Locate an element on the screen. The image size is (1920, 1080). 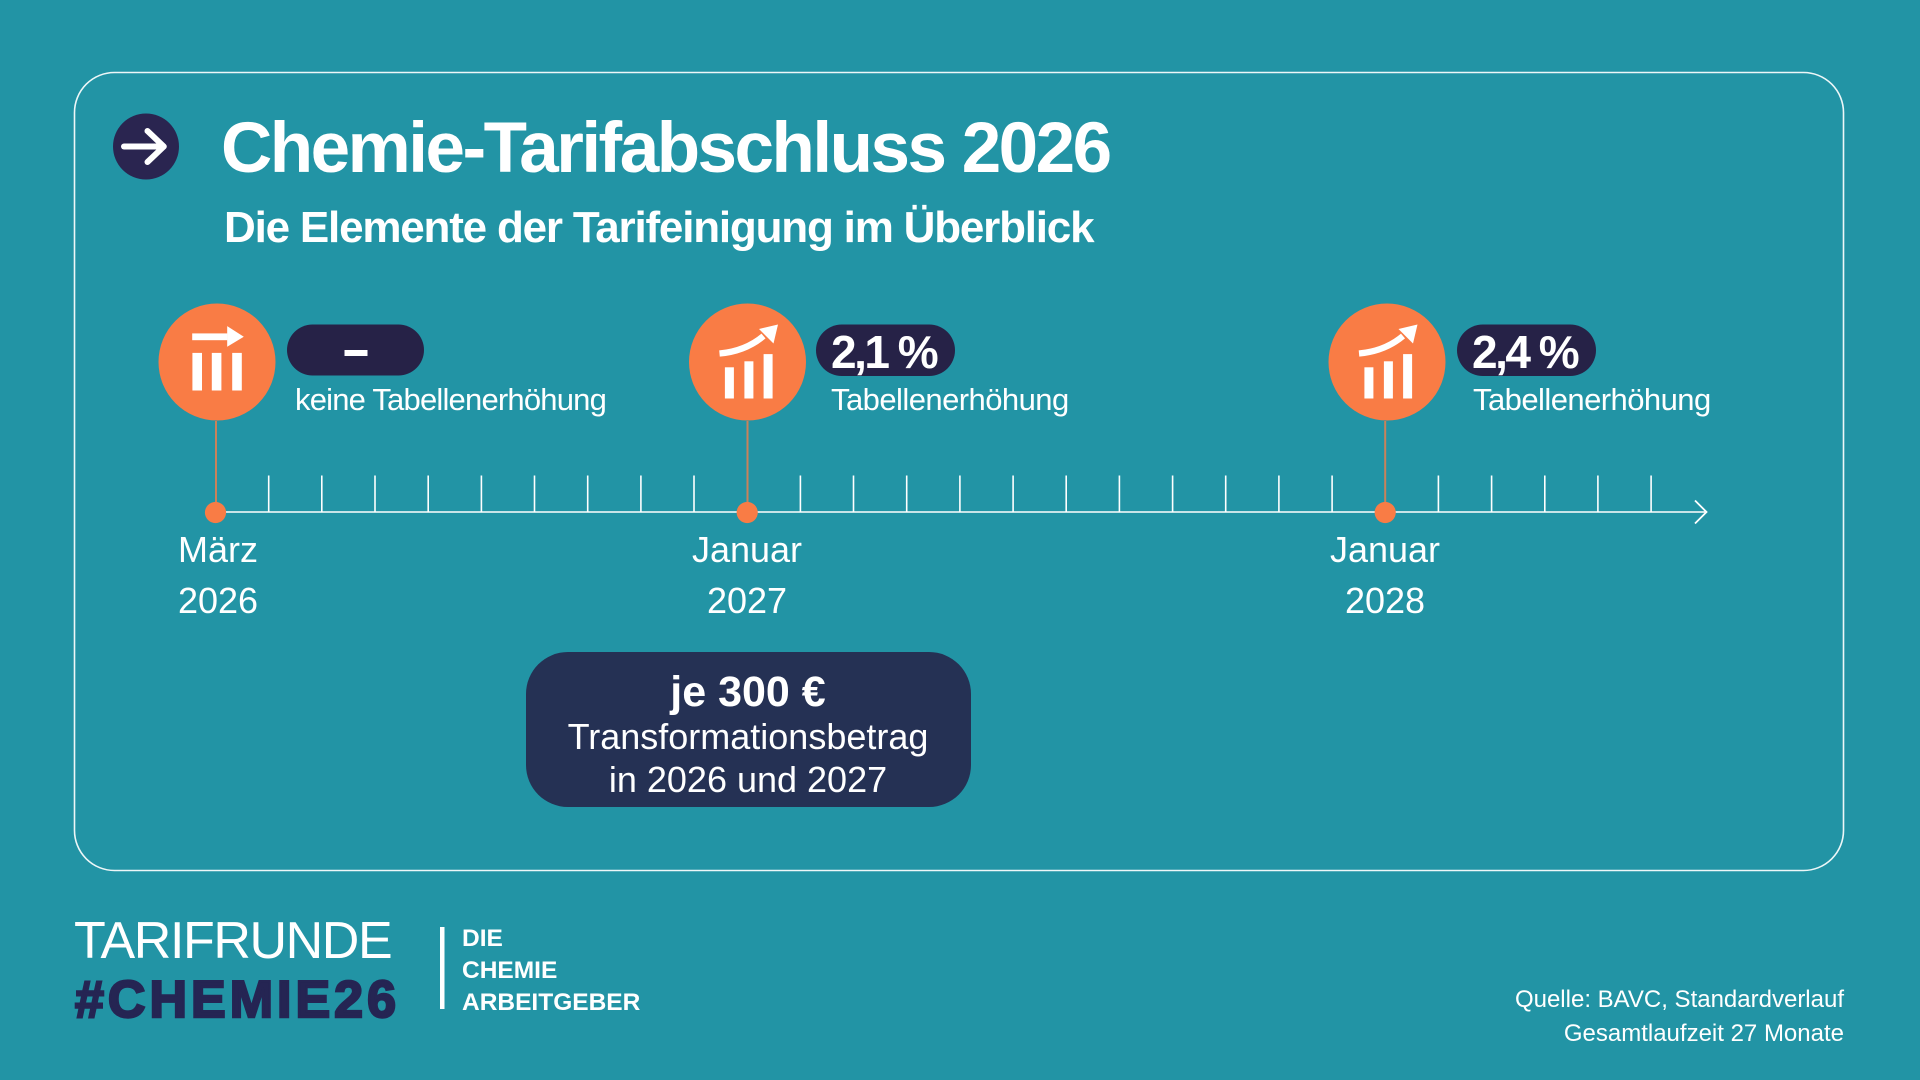
svg-text: Gesamtlaufzeit 27 Monate is located at coordinates (1704, 1033).